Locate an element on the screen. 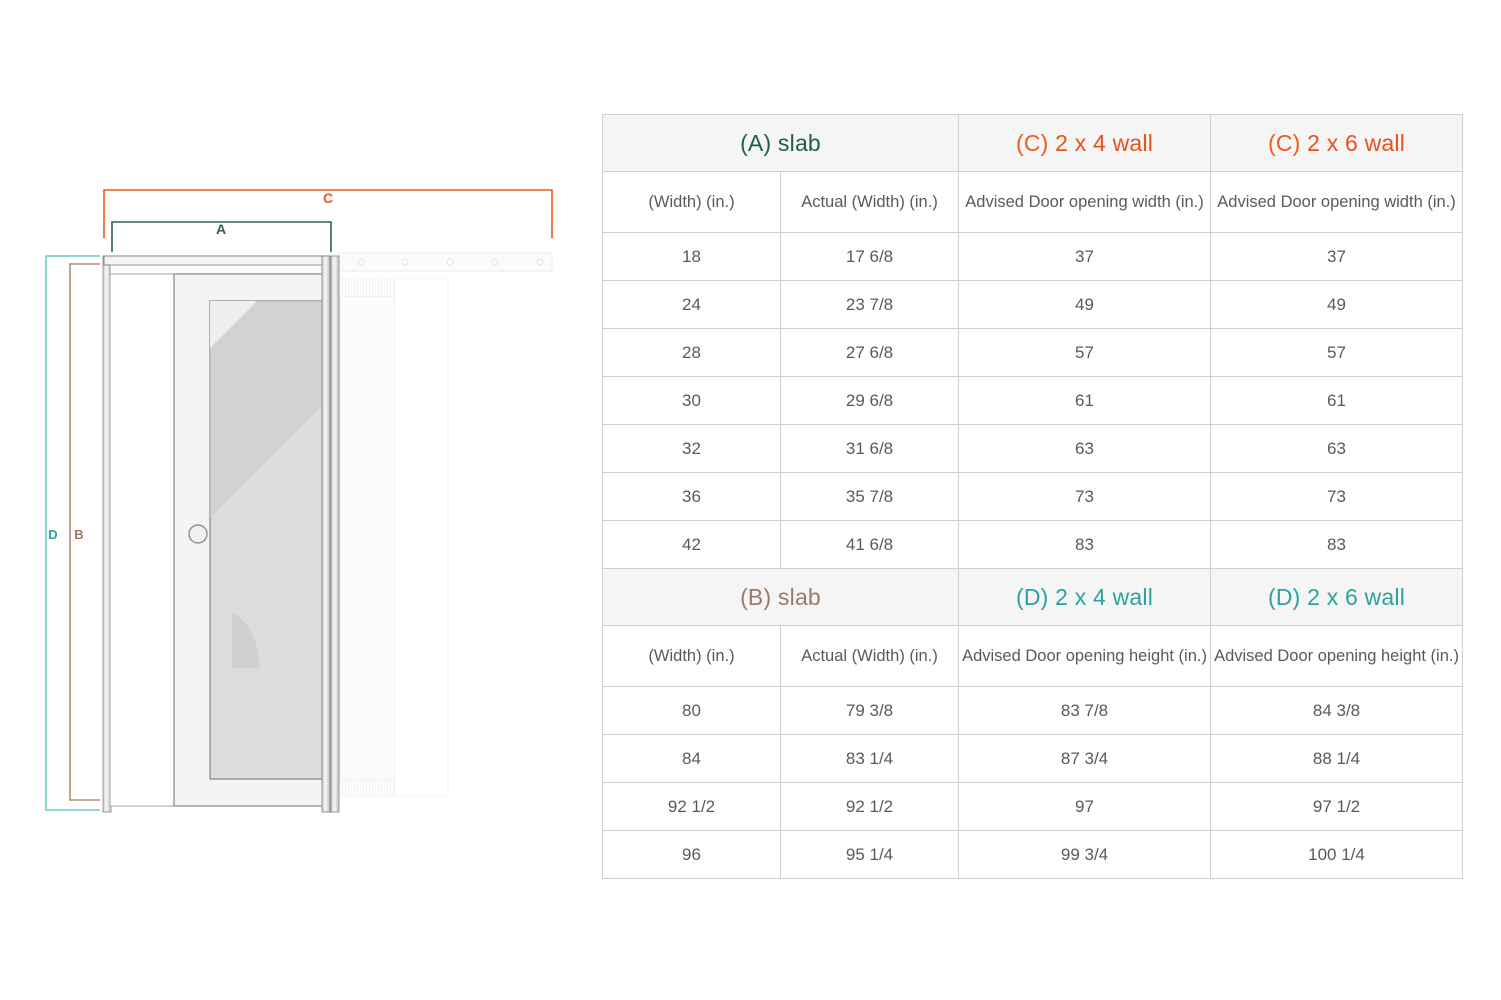  table-cell: 84 3/8 is located at coordinates (1337, 710).